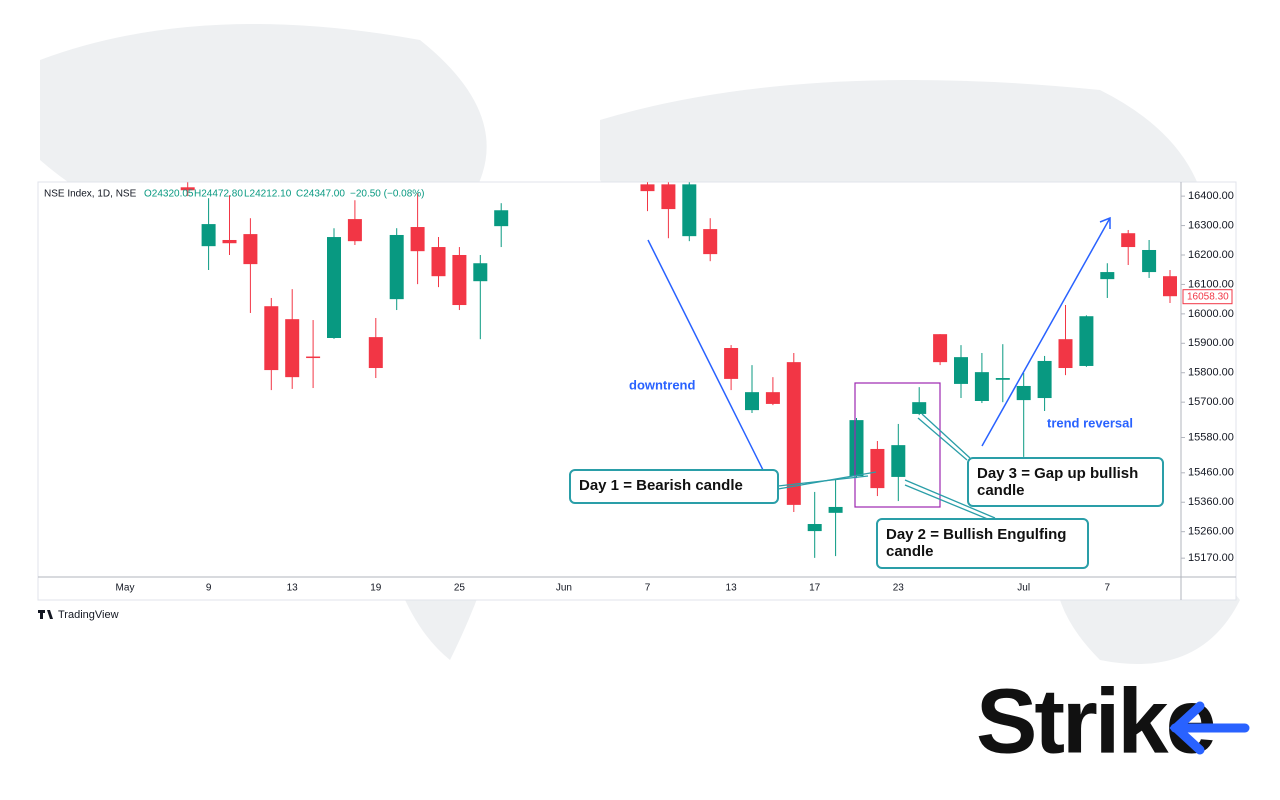 This screenshot has width=1280, height=800. What do you see at coordinates (218, 194) in the screenshot?
I see `header-high: H24472.80` at bounding box center [218, 194].